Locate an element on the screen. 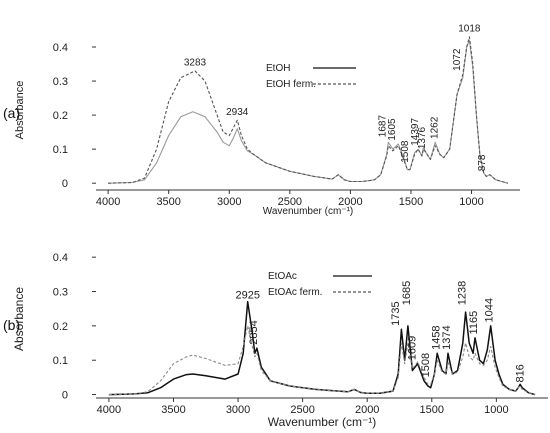  peak-label: 2934 is located at coordinates (237, 112).